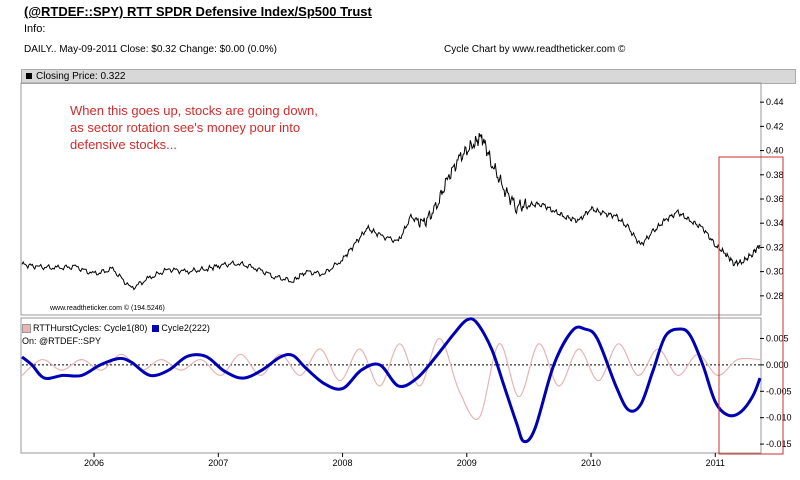 Image resolution: width=800 pixels, height=480 pixels. What do you see at coordinates (35, 29) in the screenshot?
I see `info-label: Info:` at bounding box center [35, 29].